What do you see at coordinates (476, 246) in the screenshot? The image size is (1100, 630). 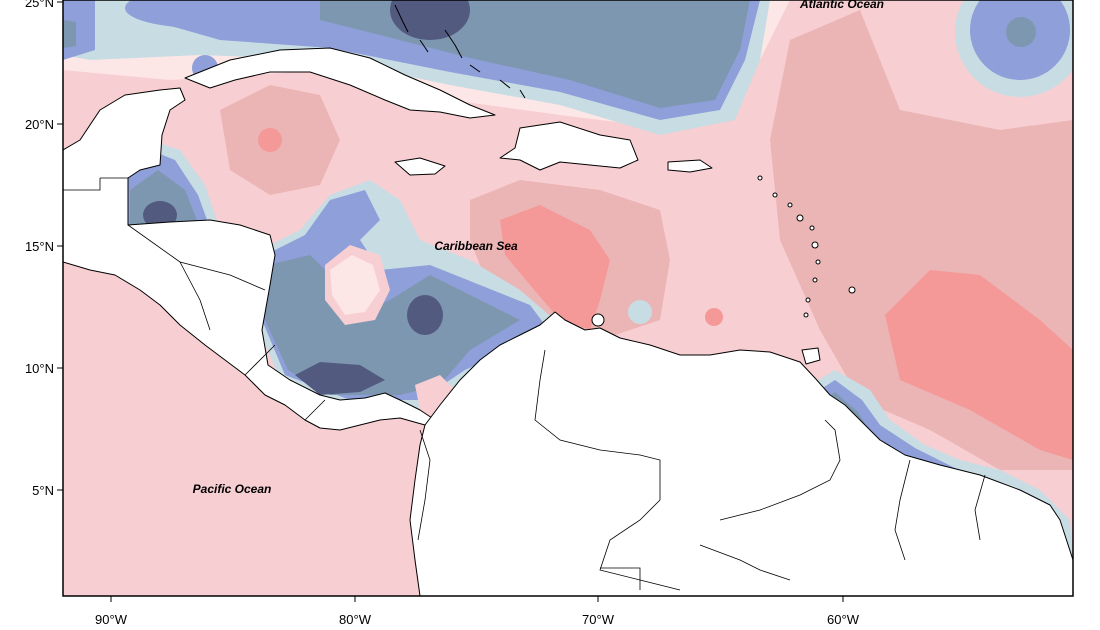 I see `caribbean-sea-label: Caribbean Sea` at bounding box center [476, 246].